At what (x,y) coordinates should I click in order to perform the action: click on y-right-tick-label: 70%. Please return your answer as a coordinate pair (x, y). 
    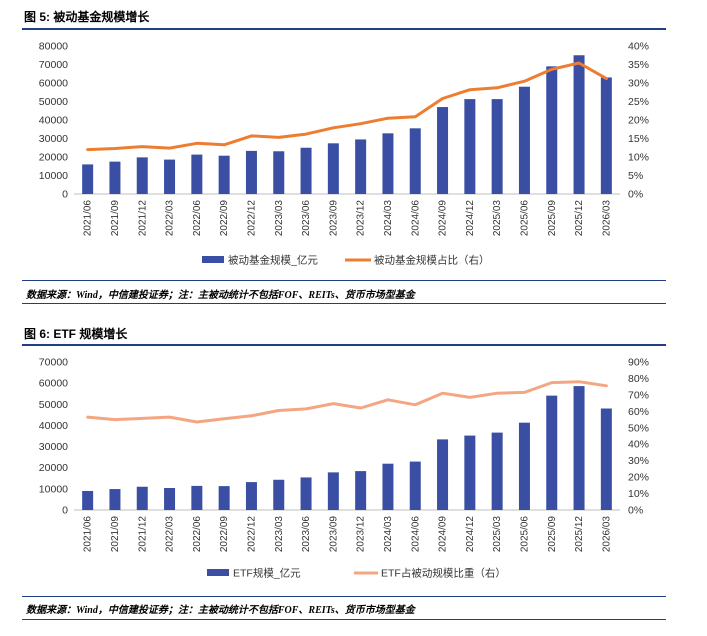
    Looking at the image, I should click on (638, 395).